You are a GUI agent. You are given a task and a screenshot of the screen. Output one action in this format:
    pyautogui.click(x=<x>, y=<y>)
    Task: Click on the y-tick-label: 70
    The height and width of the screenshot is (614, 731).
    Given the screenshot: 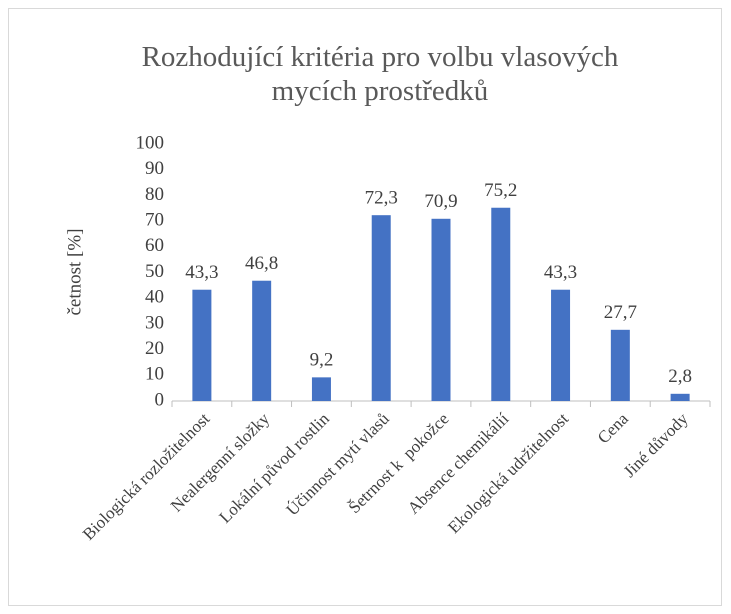 What is the action you would take?
    pyautogui.click(x=154, y=219)
    